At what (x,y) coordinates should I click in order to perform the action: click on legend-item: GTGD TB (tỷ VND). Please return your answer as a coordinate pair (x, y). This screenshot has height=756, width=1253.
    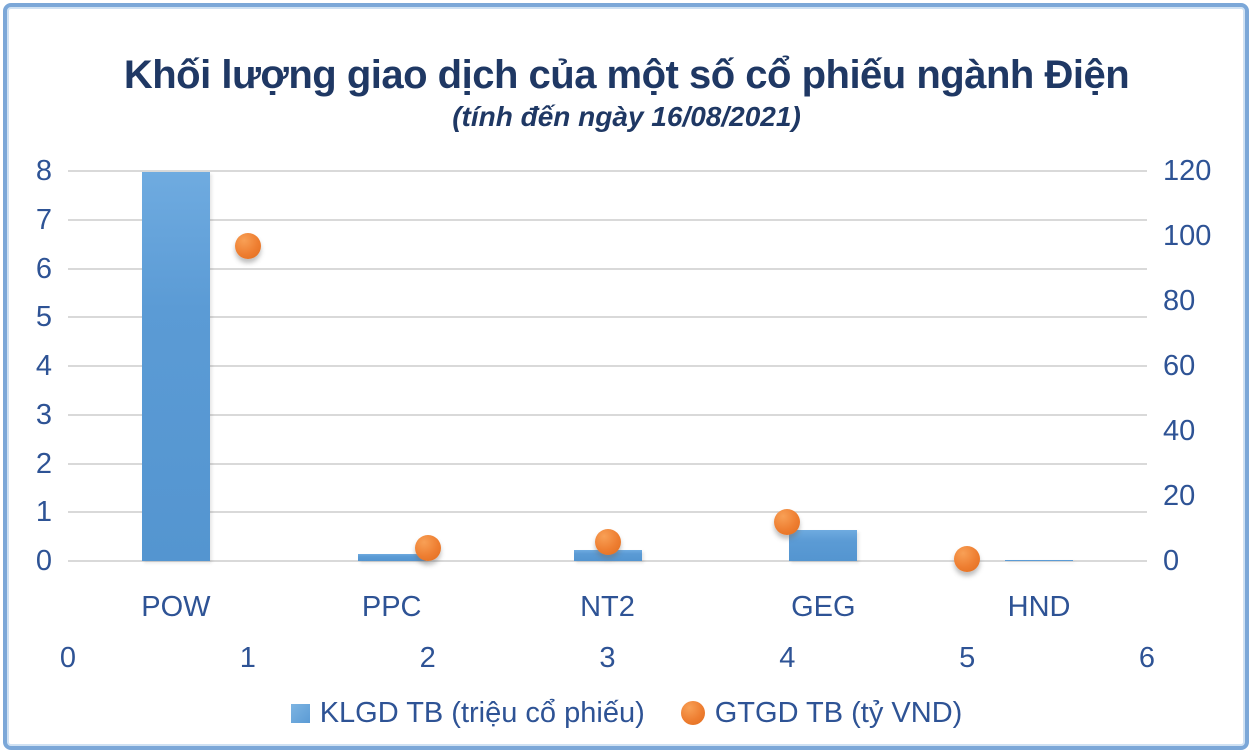
    Looking at the image, I should click on (821, 713).